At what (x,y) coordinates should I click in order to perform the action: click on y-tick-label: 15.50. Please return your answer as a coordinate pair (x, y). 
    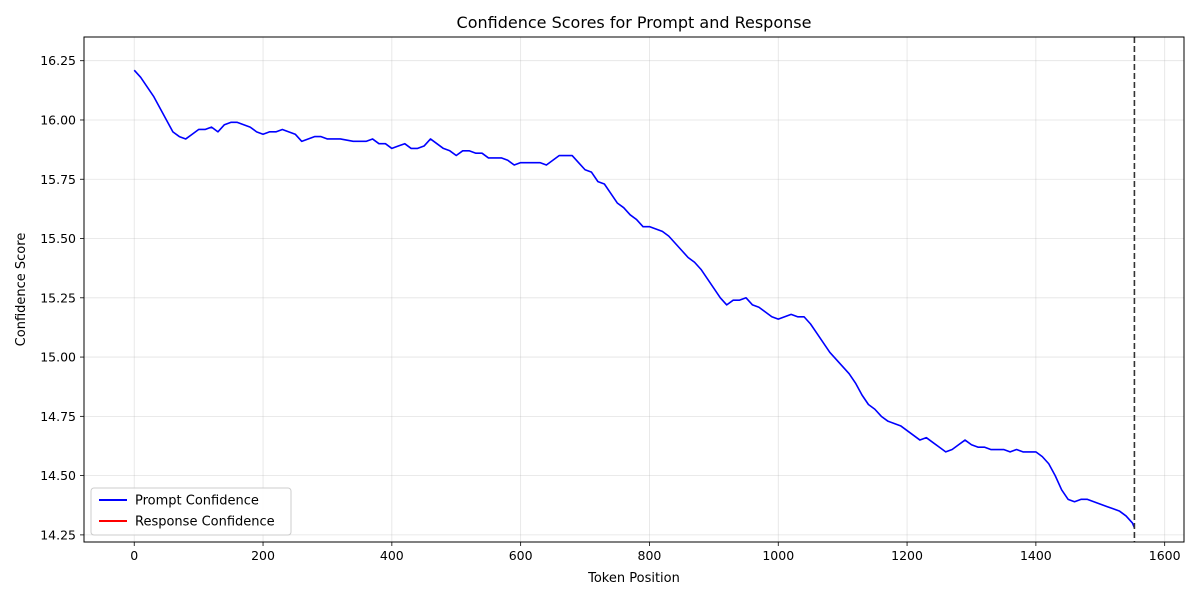
    Looking at the image, I should click on (58, 238).